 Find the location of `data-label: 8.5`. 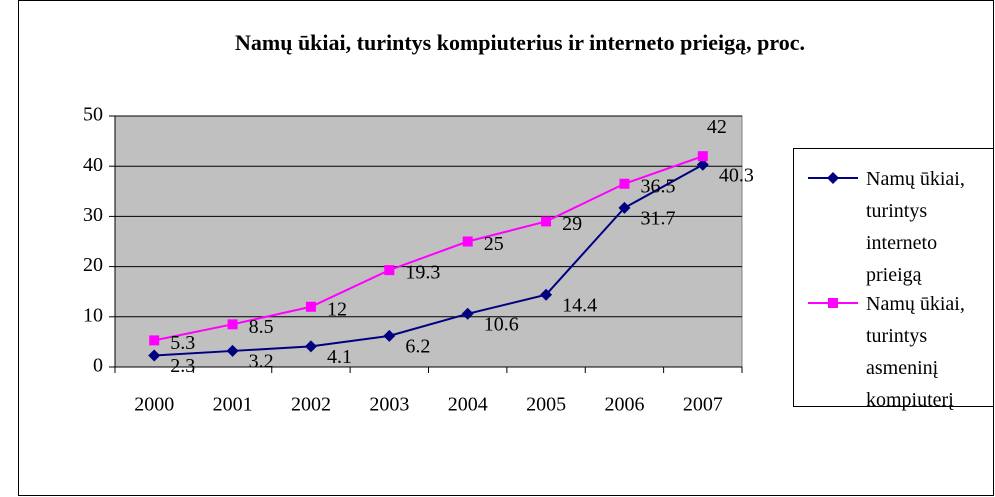

data-label: 8.5 is located at coordinates (261, 327).